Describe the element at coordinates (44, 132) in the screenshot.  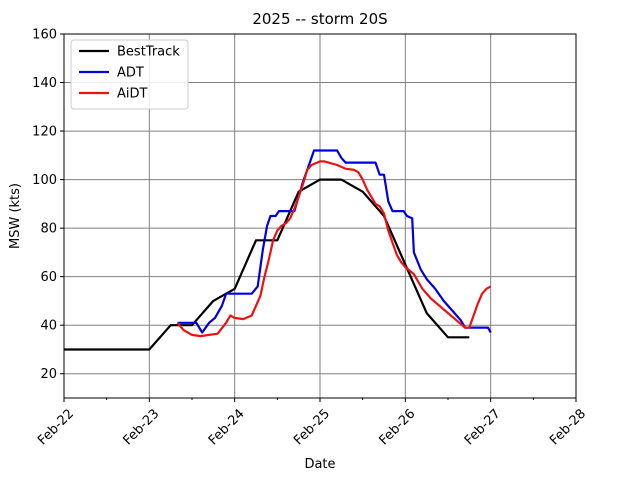
I see `y-tick-label: 120` at that location.